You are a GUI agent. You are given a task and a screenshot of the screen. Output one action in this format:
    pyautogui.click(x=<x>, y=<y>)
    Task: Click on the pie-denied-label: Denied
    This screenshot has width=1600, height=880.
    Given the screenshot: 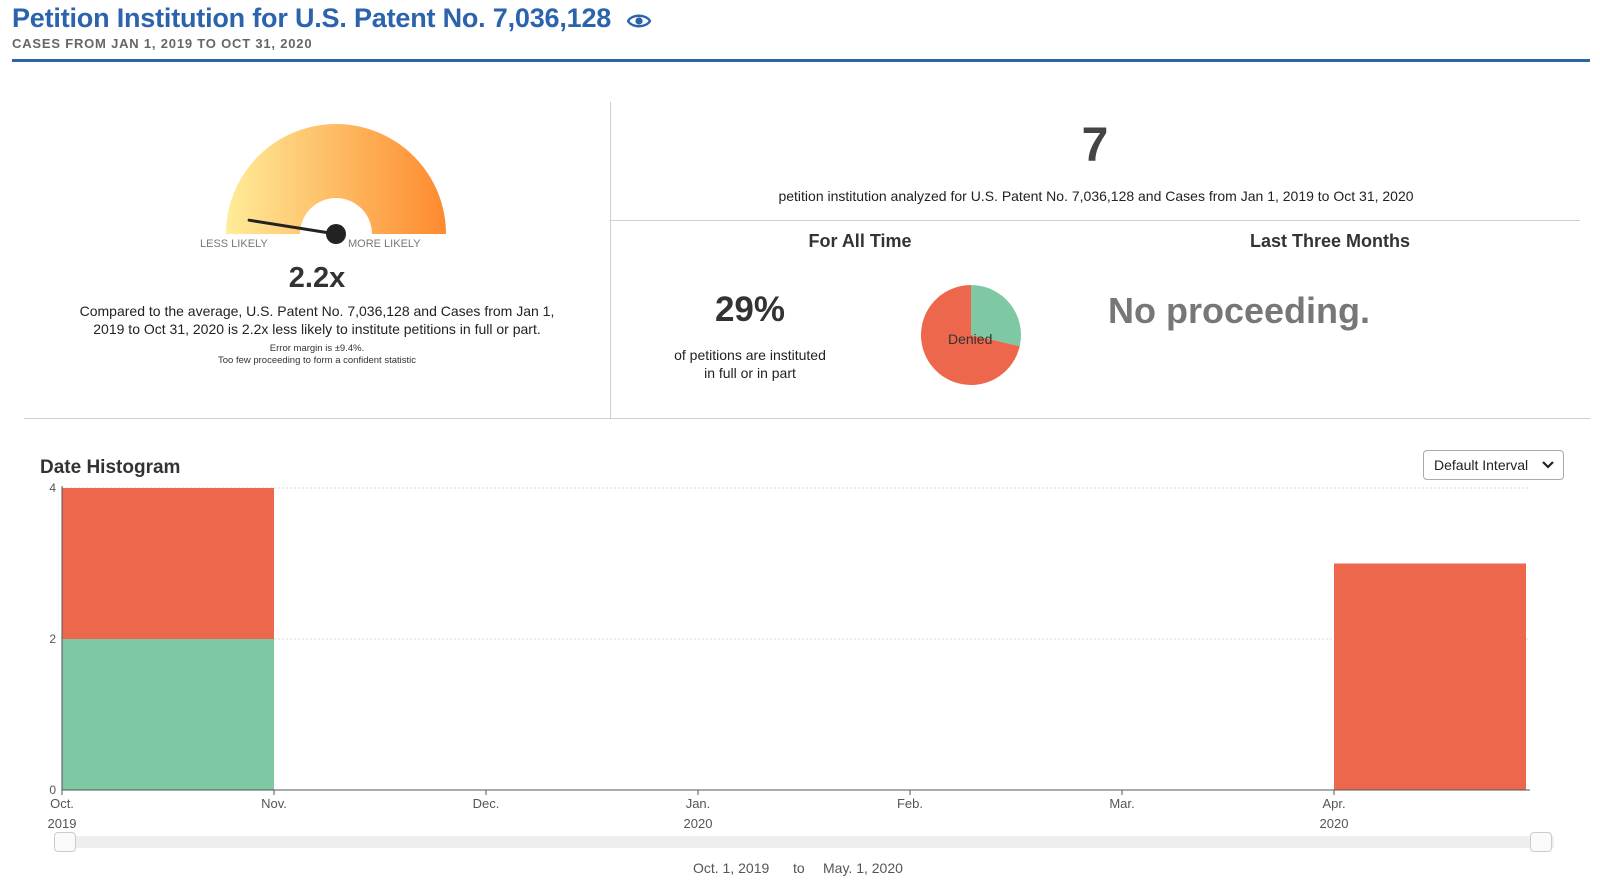 What is the action you would take?
    pyautogui.click(x=970, y=339)
    